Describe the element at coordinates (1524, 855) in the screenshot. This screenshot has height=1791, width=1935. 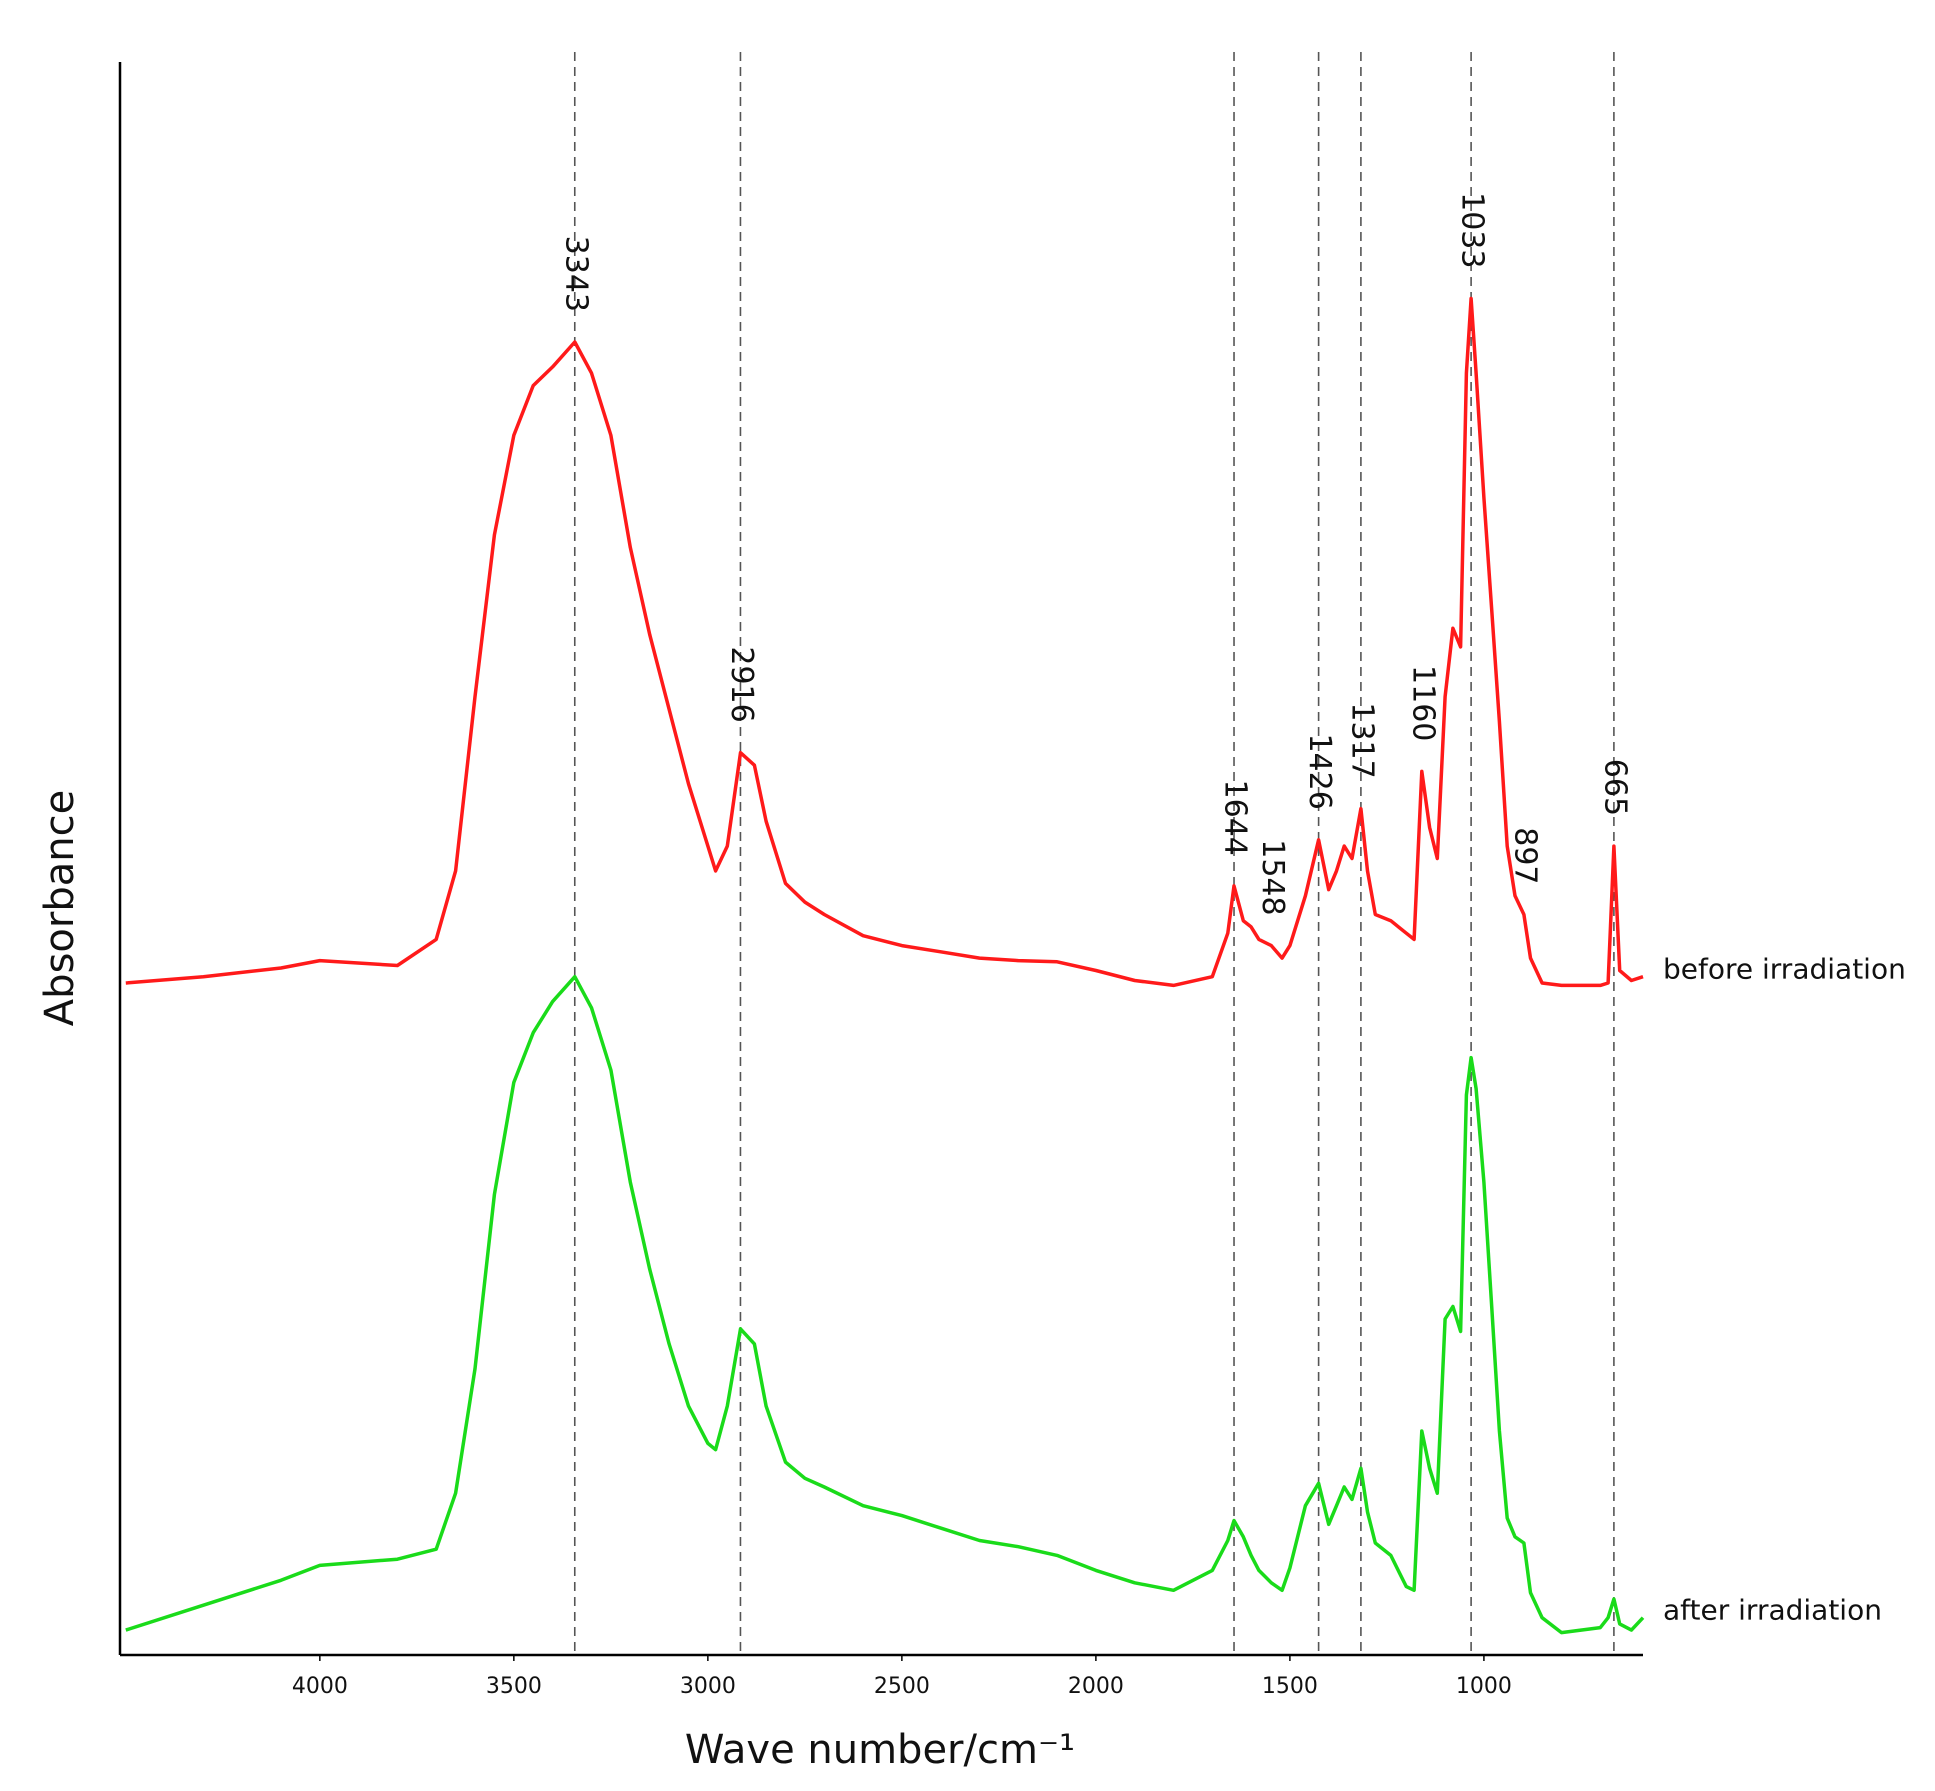
I see `peak-label: 897` at that location.